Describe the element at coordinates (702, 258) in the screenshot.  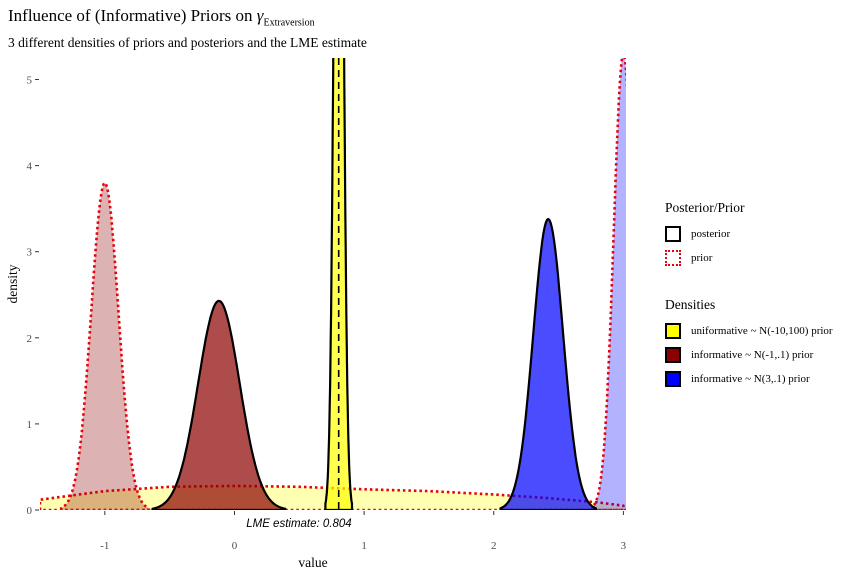
I see `legend-label-prior: prior` at that location.